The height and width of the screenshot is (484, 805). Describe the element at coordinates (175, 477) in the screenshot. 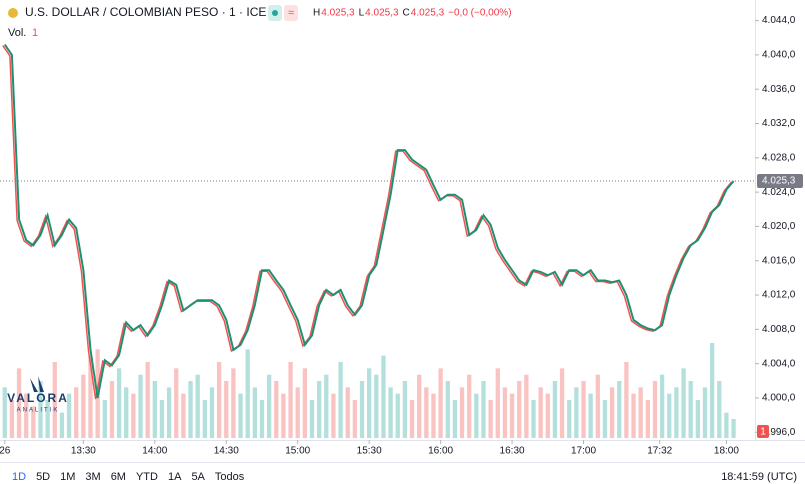

I see `range-button: 1A` at that location.